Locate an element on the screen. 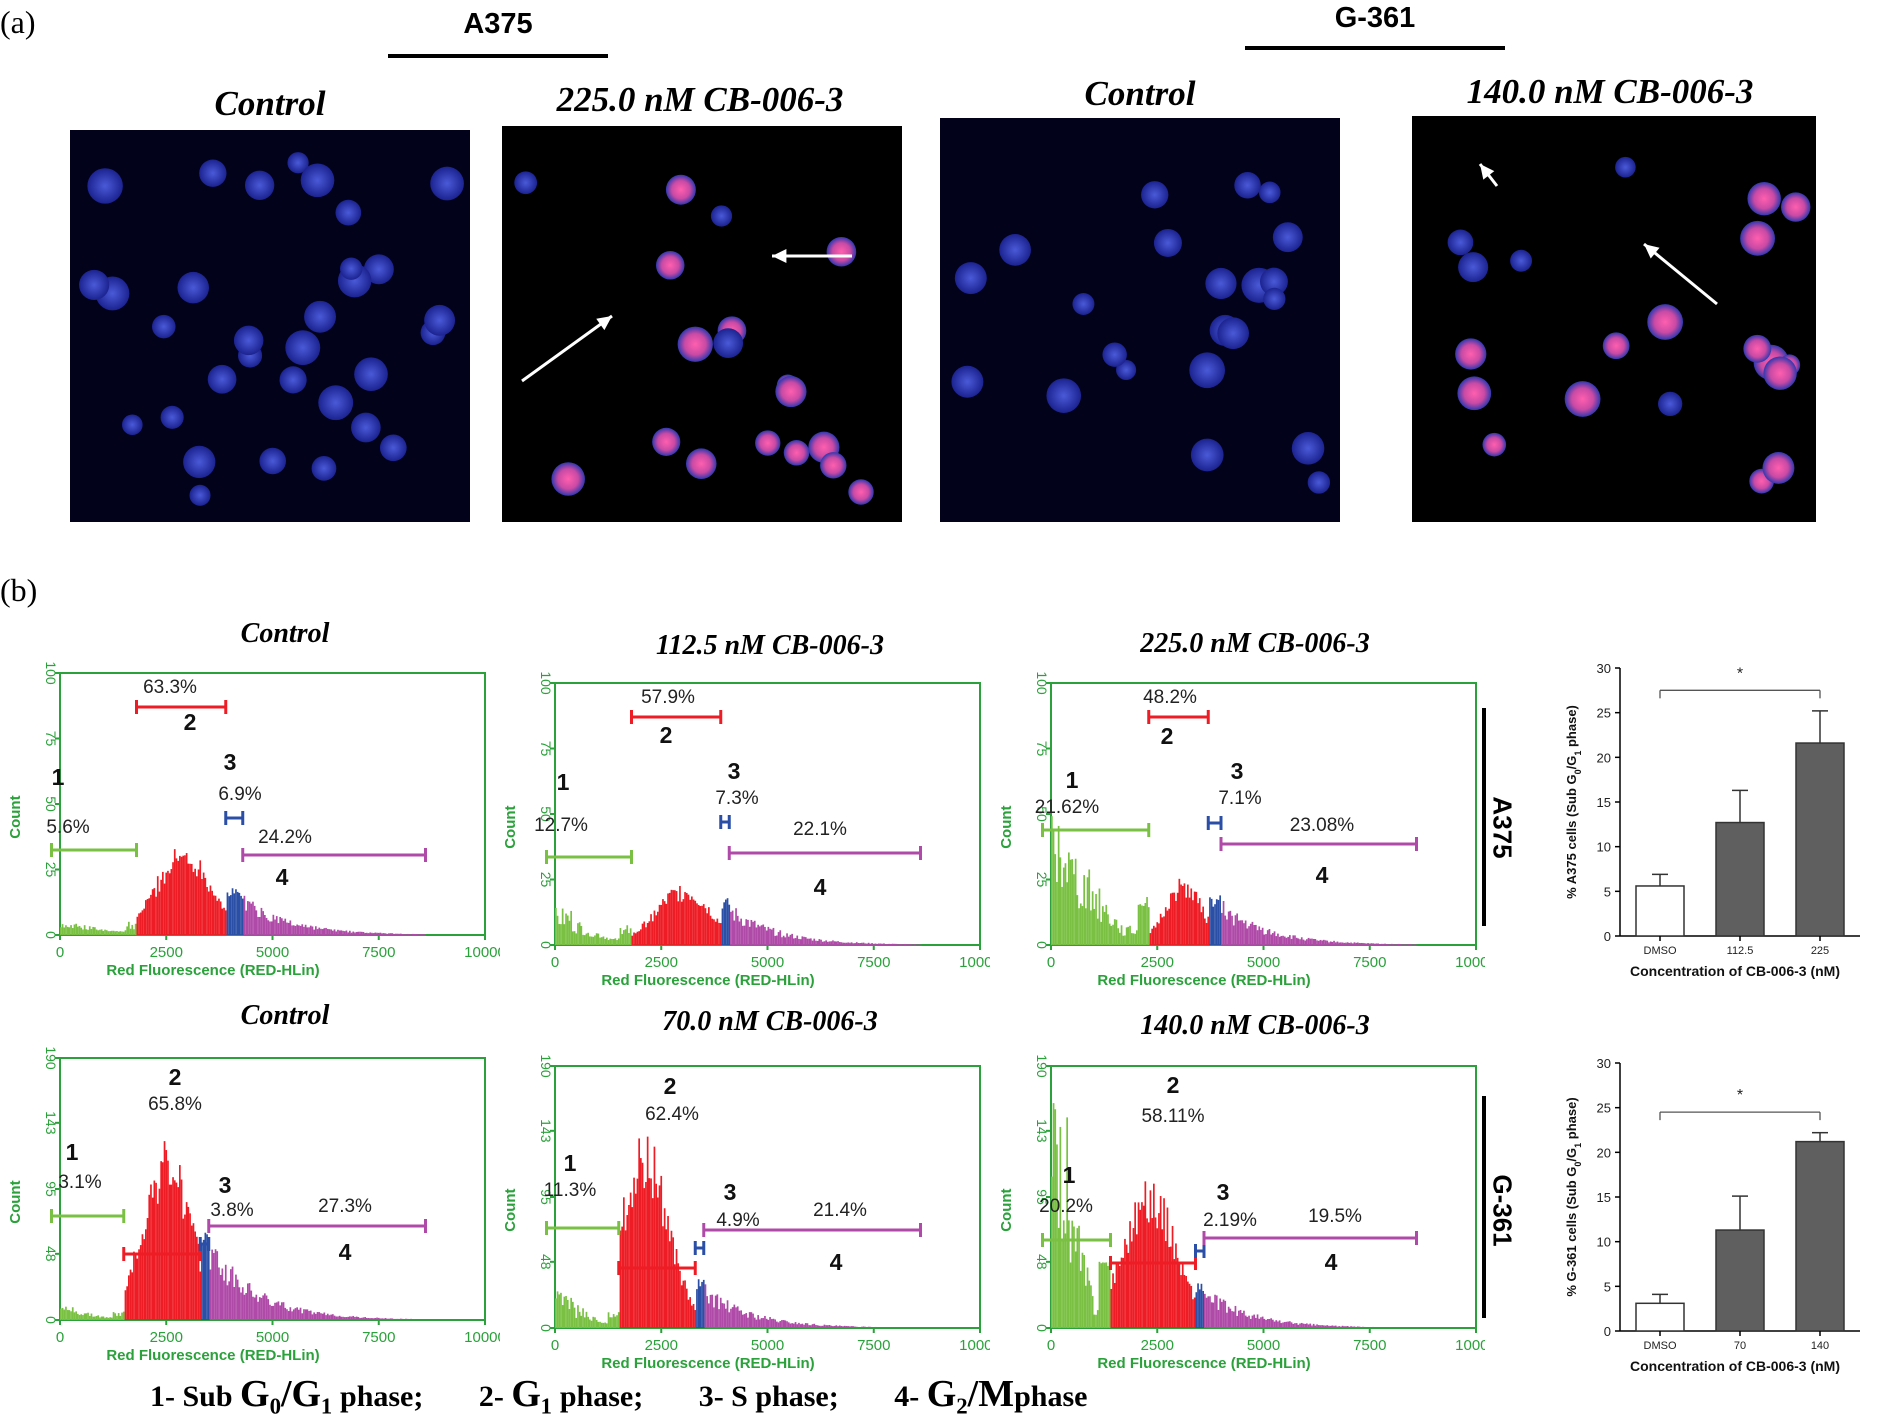  arrow-annotation-head is located at coordinates (779, 256).